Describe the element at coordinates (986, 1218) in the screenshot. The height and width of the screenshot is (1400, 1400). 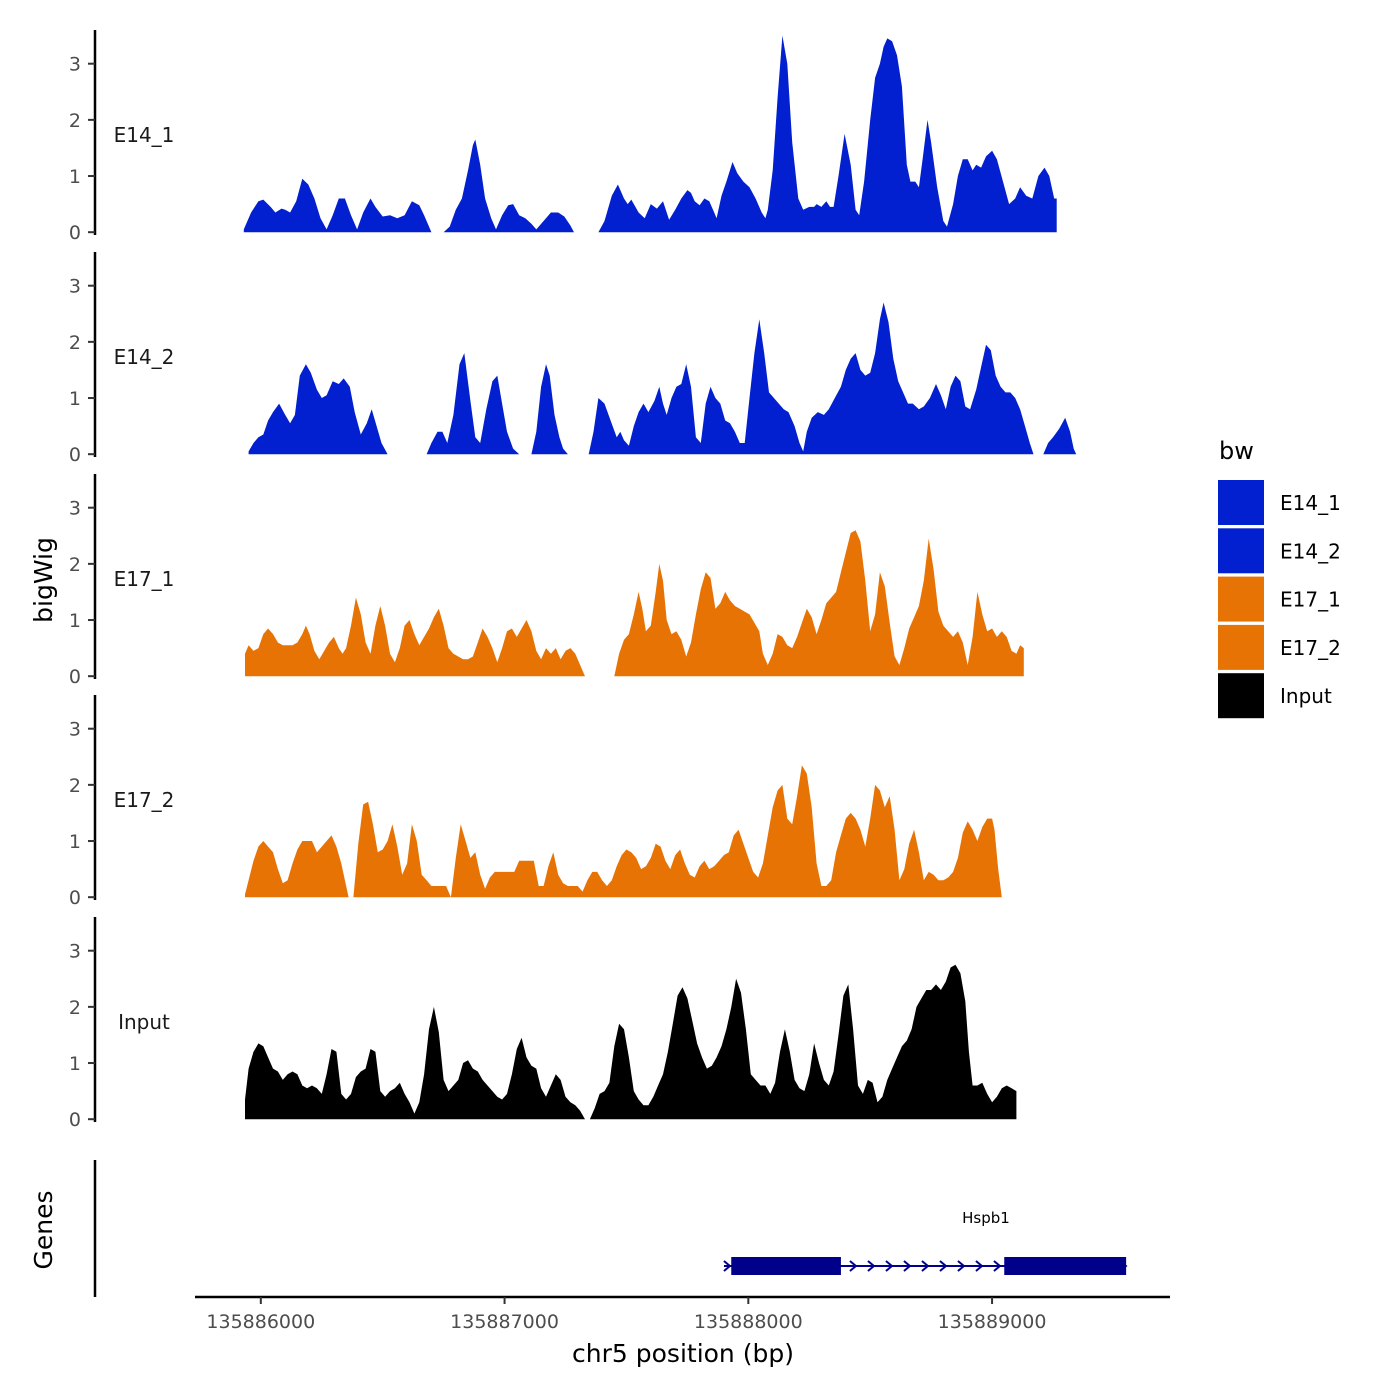
I see `gene-label: Hspb1` at that location.